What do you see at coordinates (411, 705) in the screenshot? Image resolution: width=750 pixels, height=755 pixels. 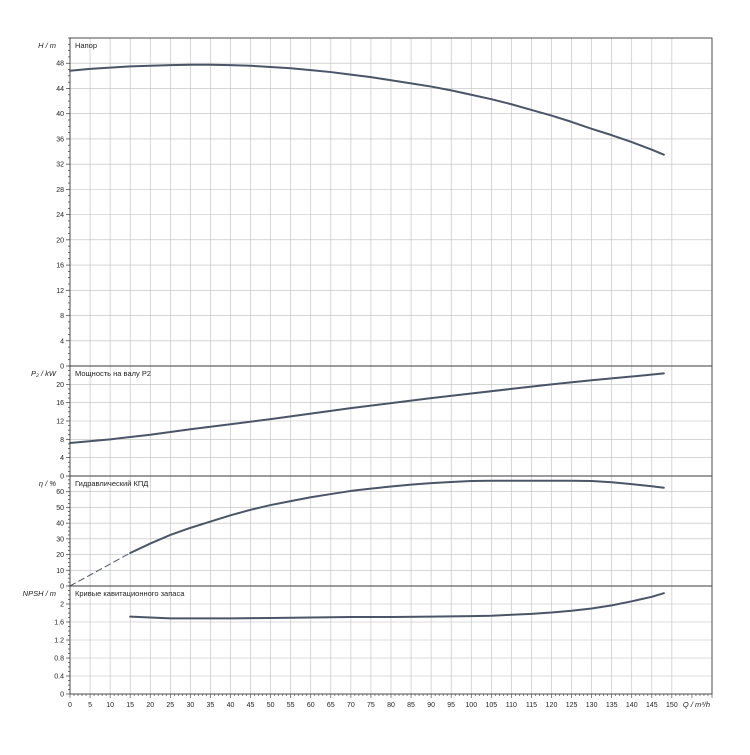 I see `x-tick-label: 85` at bounding box center [411, 705].